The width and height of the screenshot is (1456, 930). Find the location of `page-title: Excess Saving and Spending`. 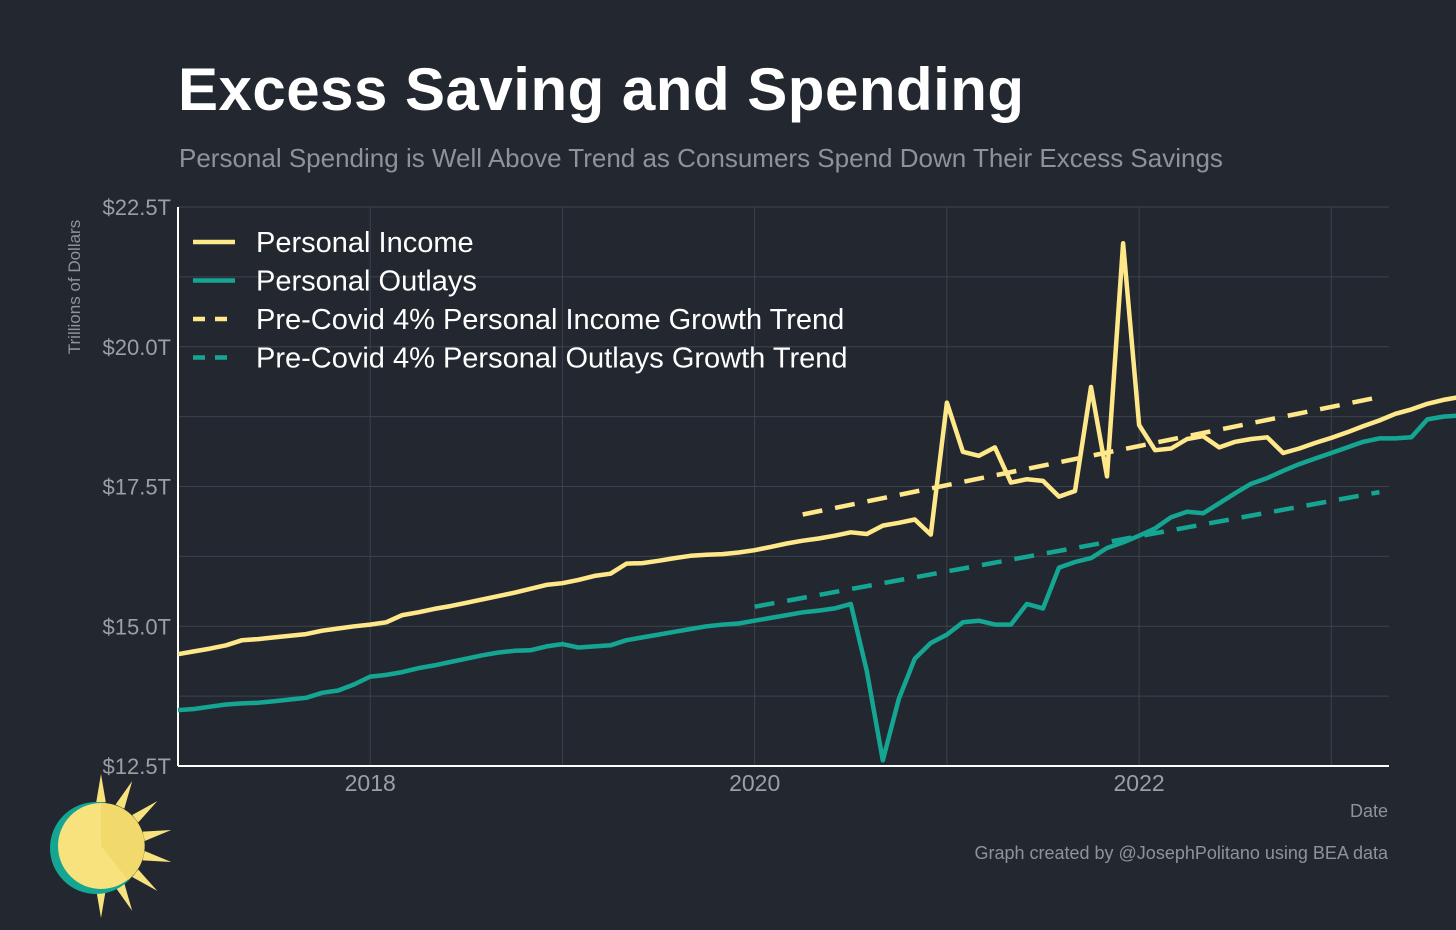

page-title: Excess Saving and Spending is located at coordinates (601, 89).